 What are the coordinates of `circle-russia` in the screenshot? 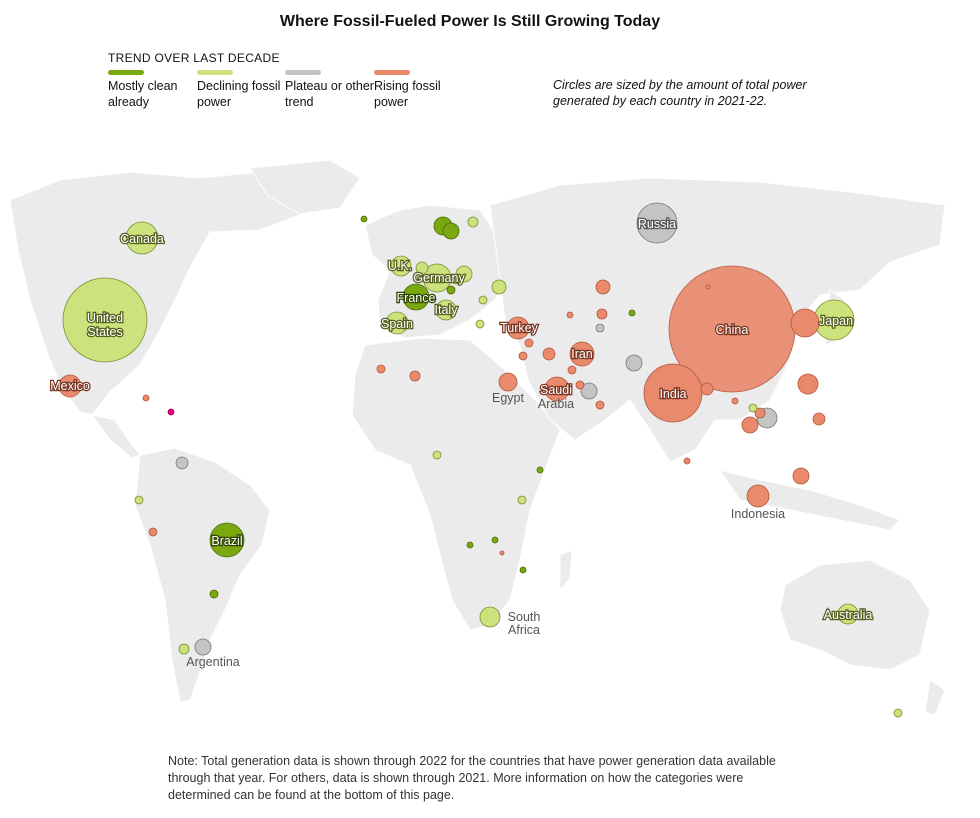 It's located at (657, 223).